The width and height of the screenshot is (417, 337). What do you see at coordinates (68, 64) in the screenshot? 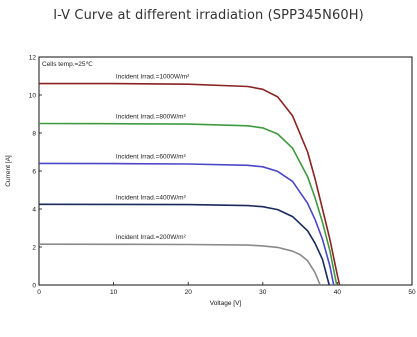
I see `cells-temp-annotation: Cells temp.=25℃` at bounding box center [68, 64].